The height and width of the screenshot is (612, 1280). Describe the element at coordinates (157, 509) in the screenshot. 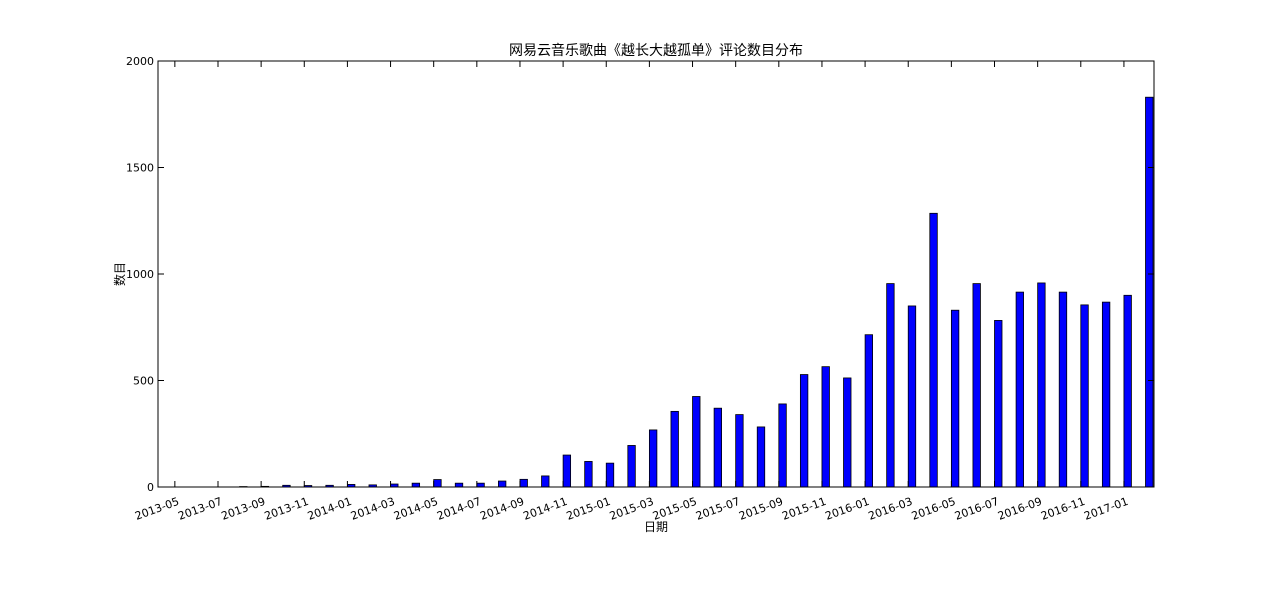

I see `x-tick-label: 2013-05` at that location.